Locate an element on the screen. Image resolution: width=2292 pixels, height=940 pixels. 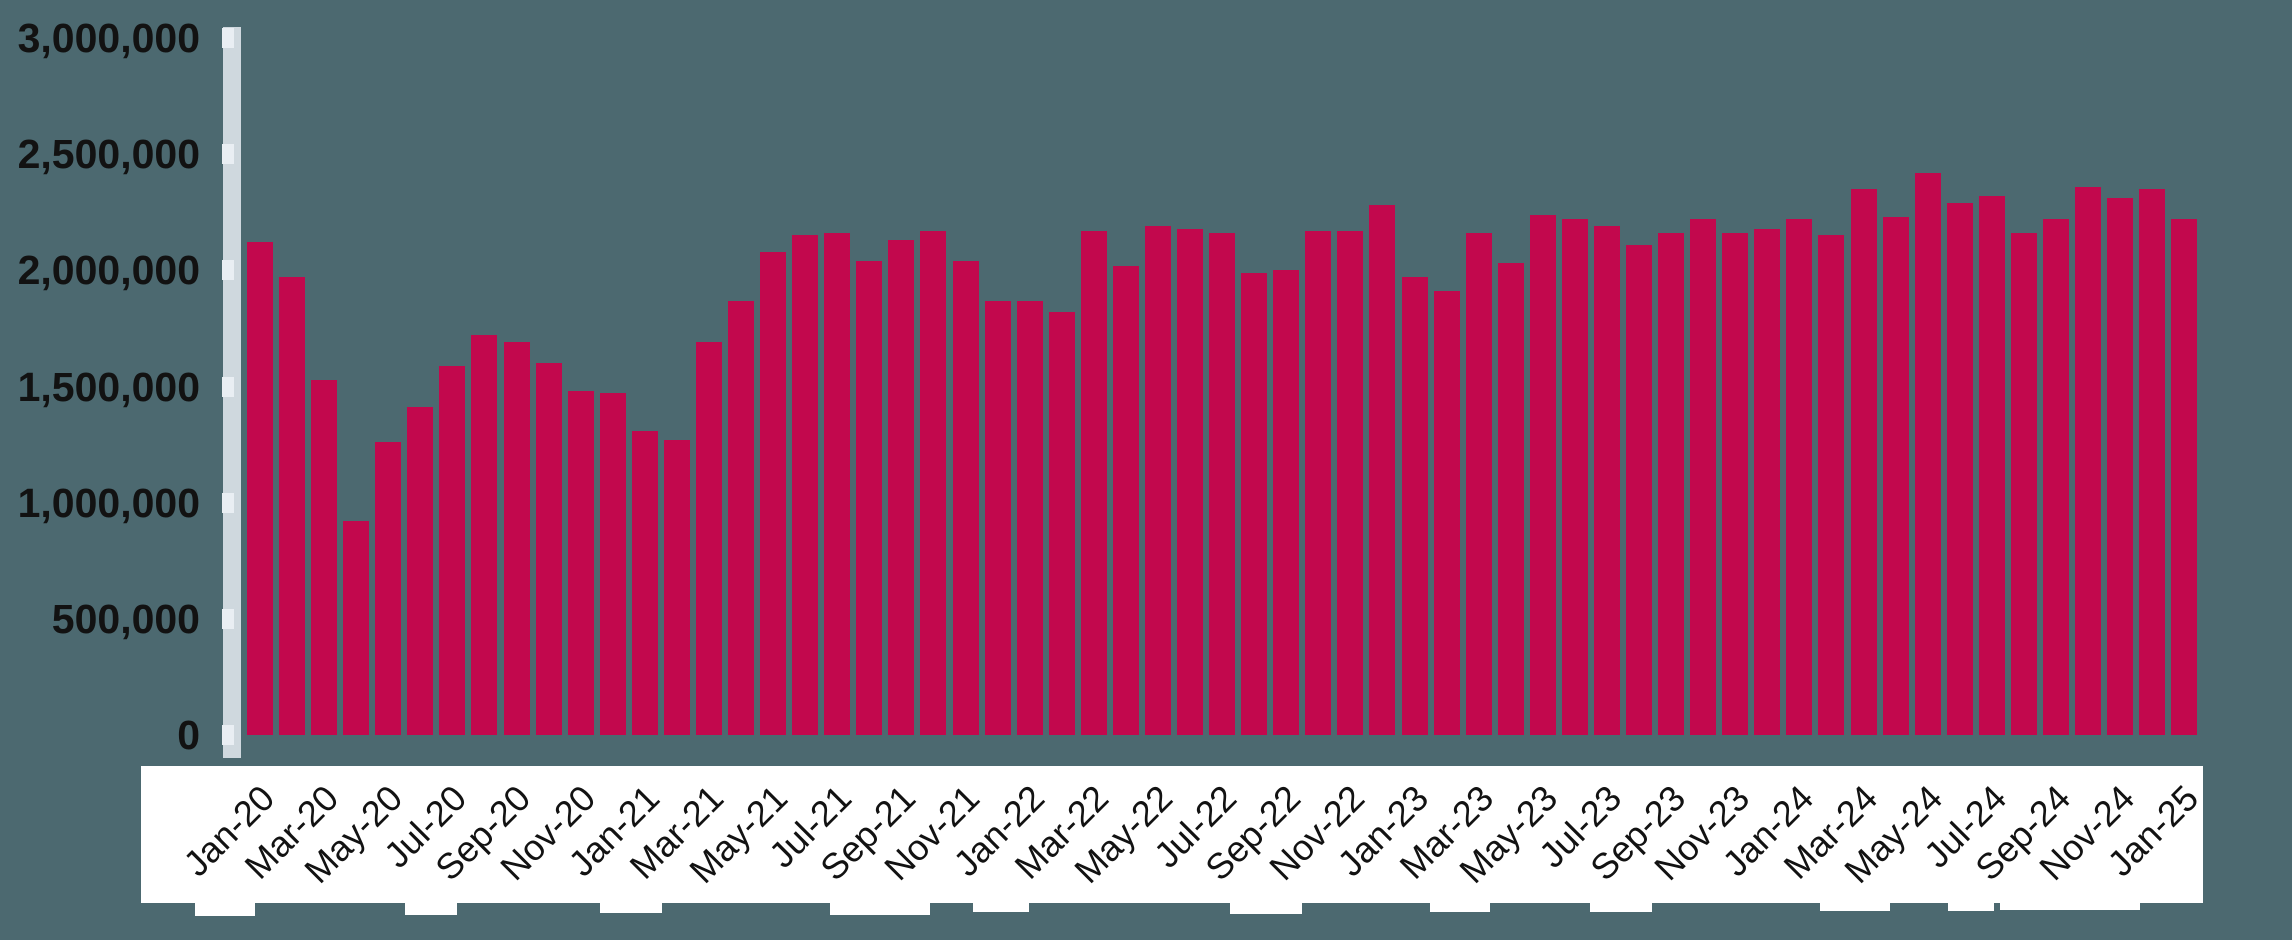
y-tick-label: 500,000 is located at coordinates (125, 618).